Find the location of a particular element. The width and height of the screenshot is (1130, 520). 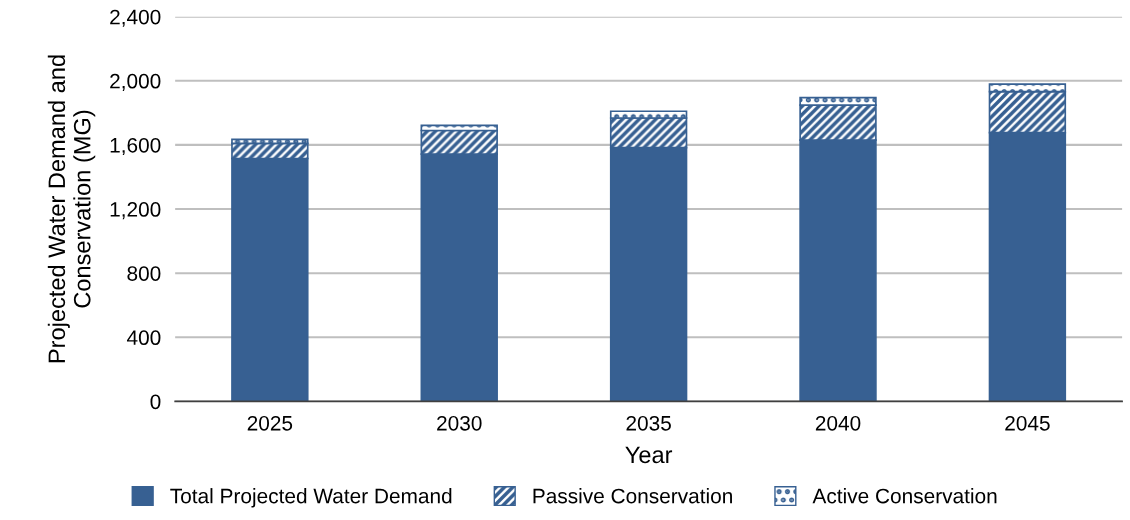

y-tick-label: 2,000 is located at coordinates (135, 82).